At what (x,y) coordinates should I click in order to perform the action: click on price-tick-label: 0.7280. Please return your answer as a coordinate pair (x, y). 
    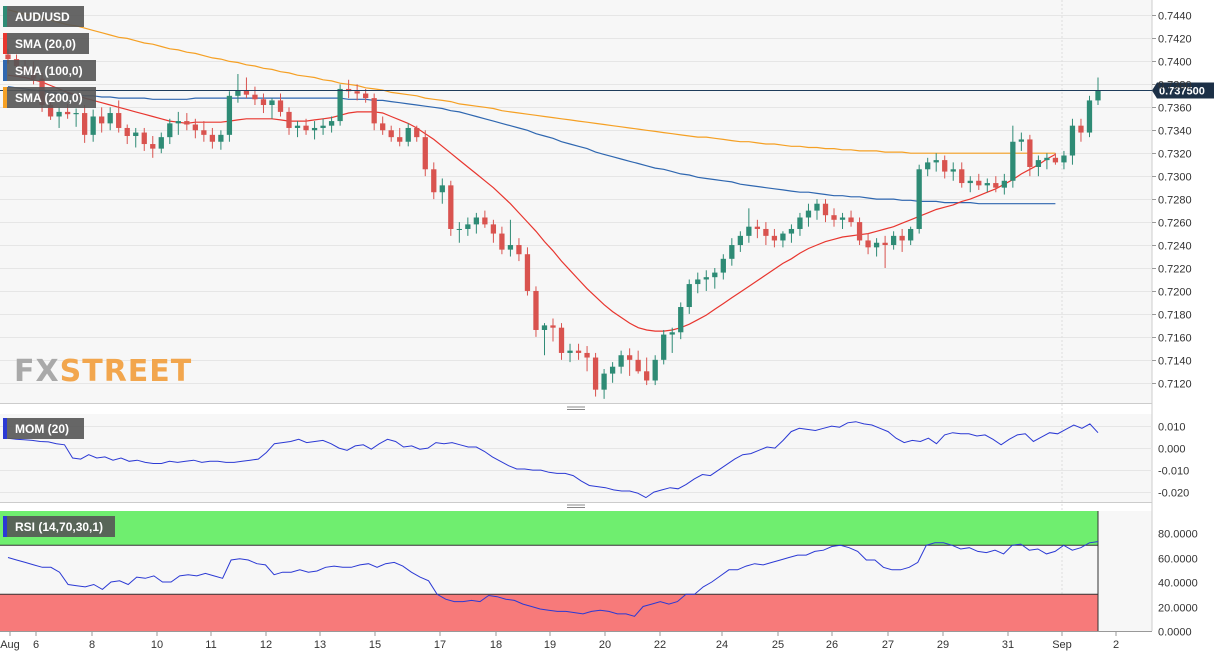
    Looking at the image, I should click on (1175, 201).